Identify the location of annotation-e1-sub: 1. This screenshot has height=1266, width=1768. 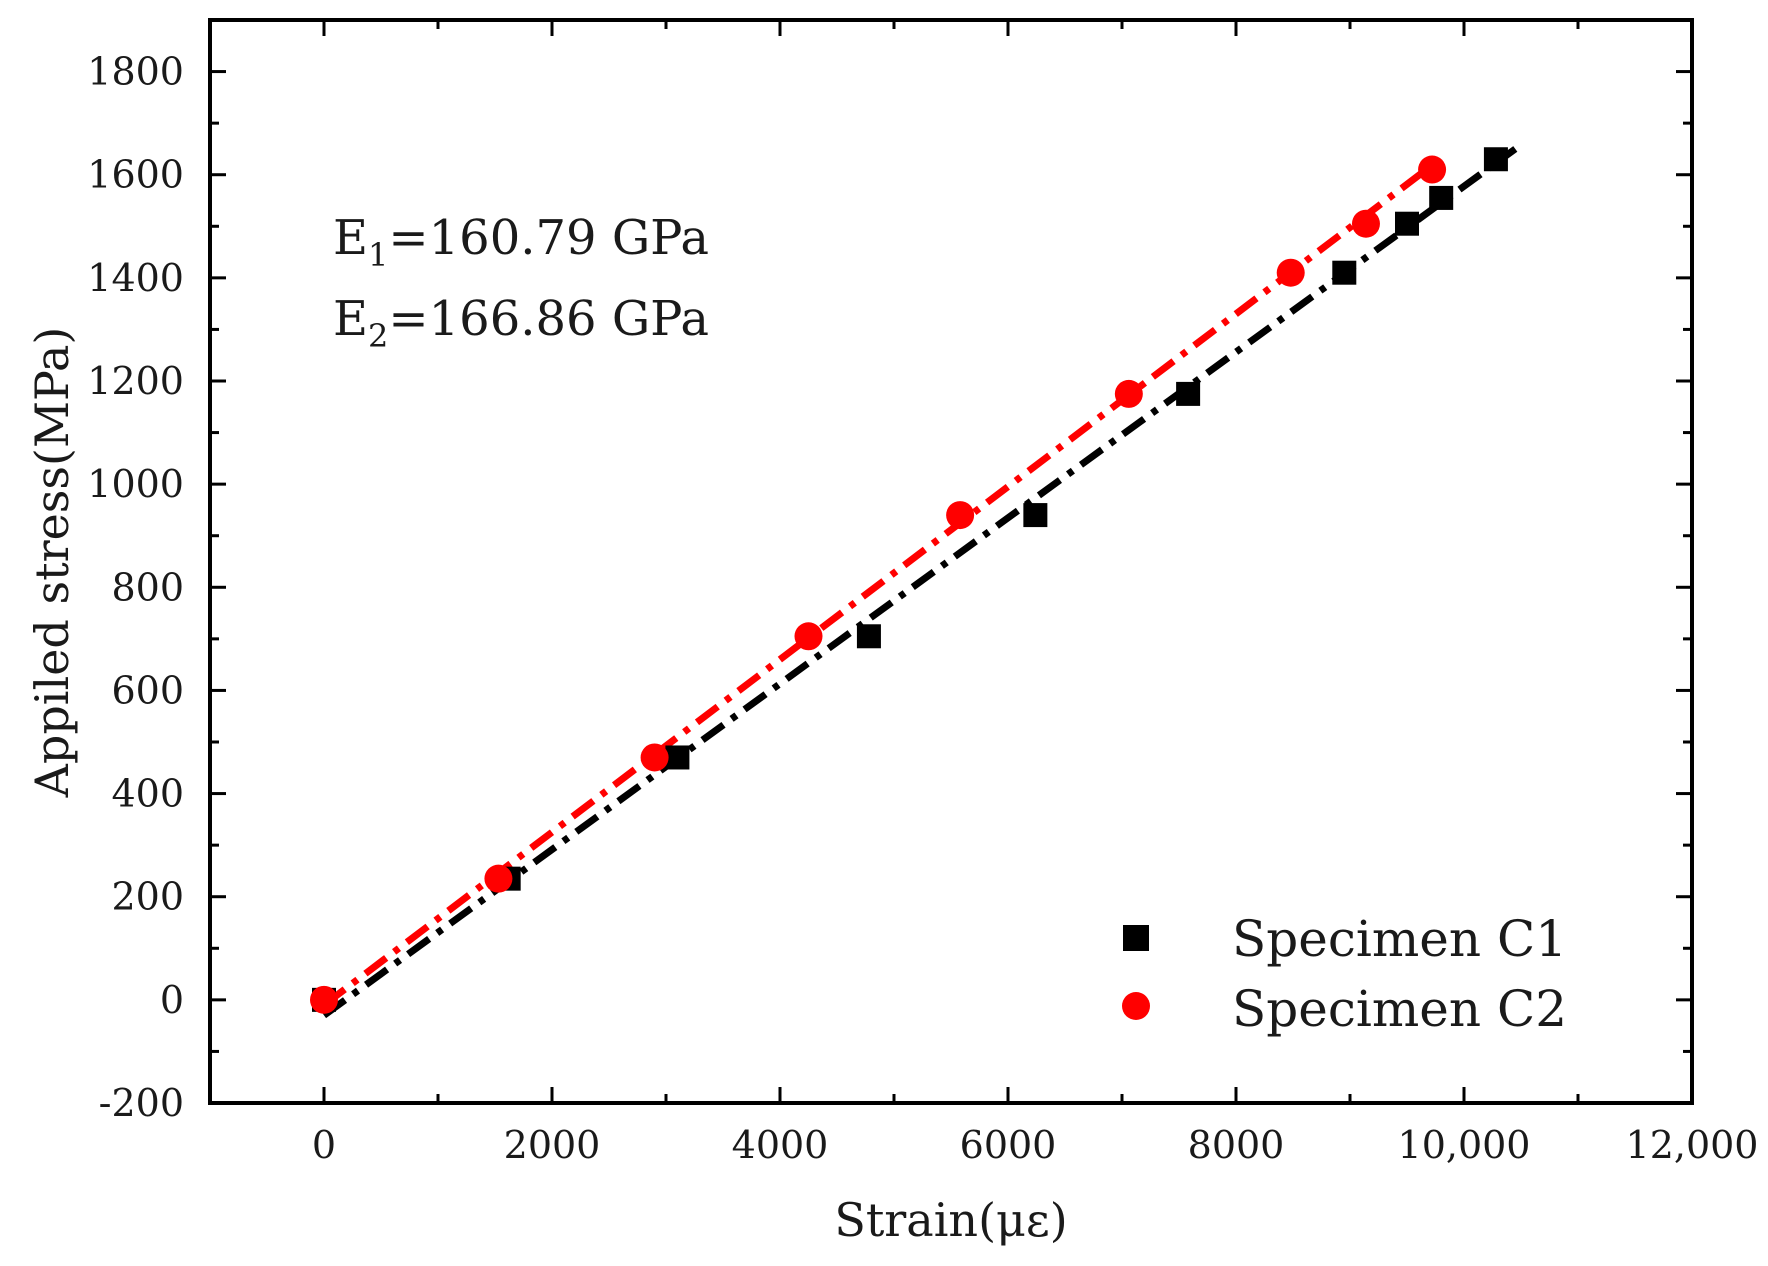
(378, 255).